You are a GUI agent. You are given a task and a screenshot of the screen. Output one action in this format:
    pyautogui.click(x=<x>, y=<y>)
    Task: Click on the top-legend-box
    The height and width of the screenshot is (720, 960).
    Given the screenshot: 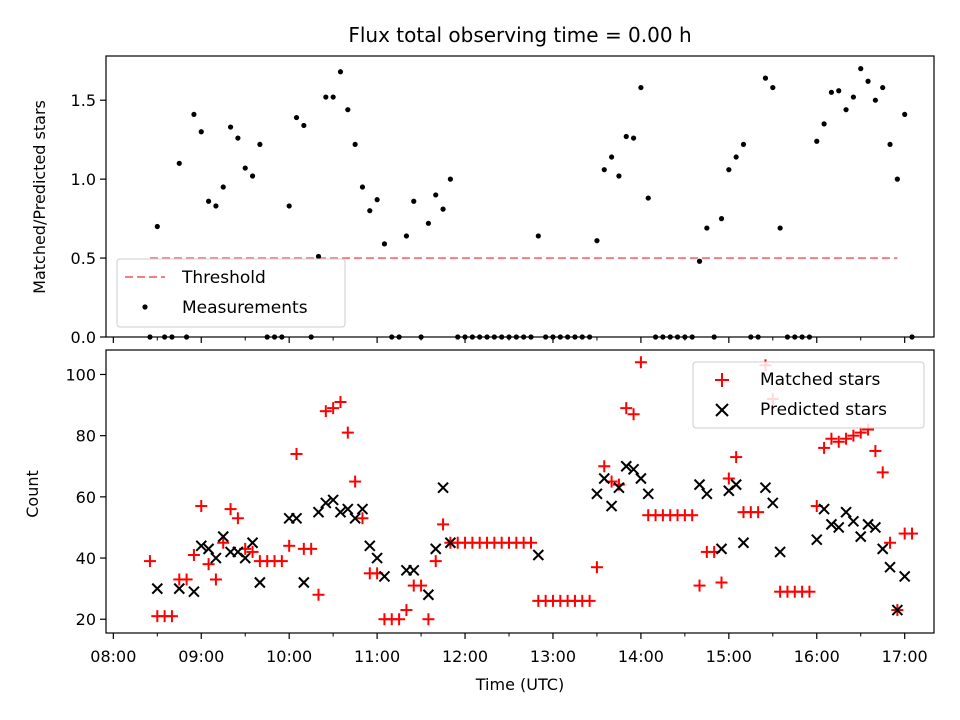 What is the action you would take?
    pyautogui.click(x=231, y=293)
    